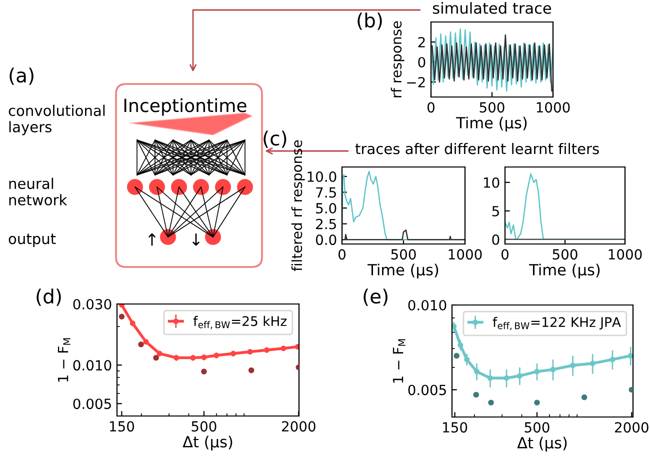 This screenshot has height=466, width=650. I want to click on y-axis-title: filtered rf response, so click(298, 206).